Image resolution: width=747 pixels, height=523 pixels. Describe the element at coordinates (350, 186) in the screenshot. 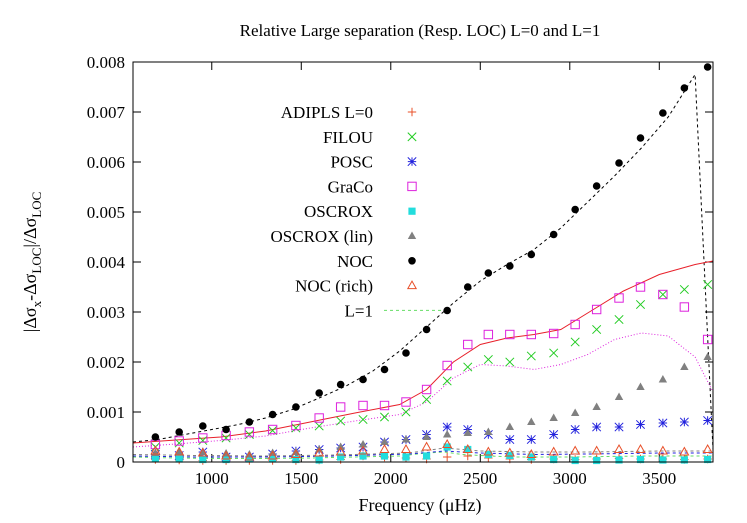

I see `legend-label: GraCo` at that location.